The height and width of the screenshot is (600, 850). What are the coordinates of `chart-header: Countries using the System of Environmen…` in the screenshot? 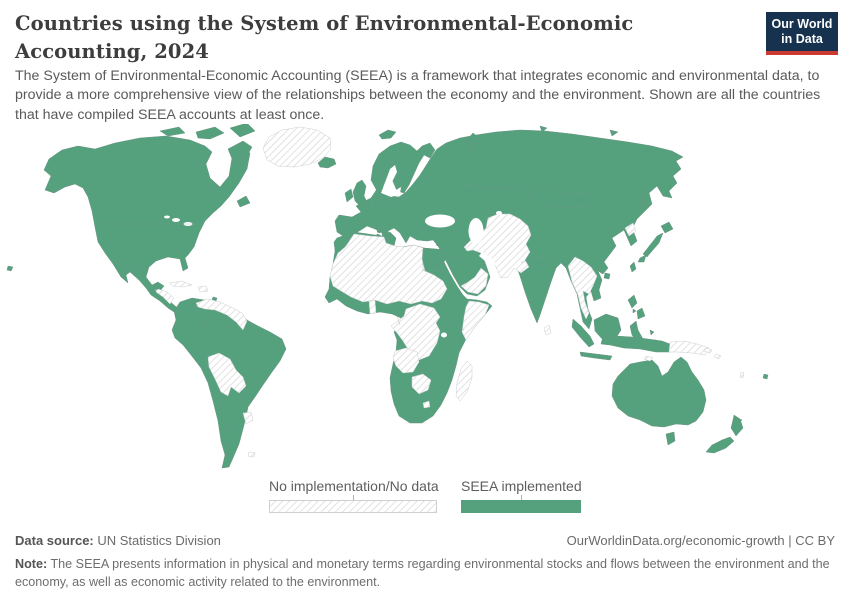 It's located at (375, 38).